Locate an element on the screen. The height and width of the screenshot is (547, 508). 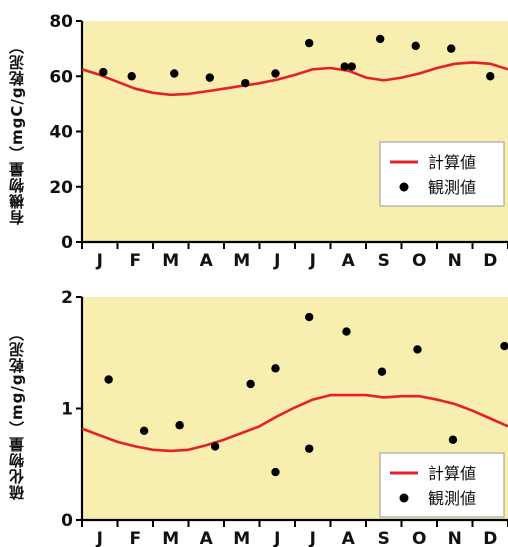
y-tick-label: 40 is located at coordinates (61, 133).